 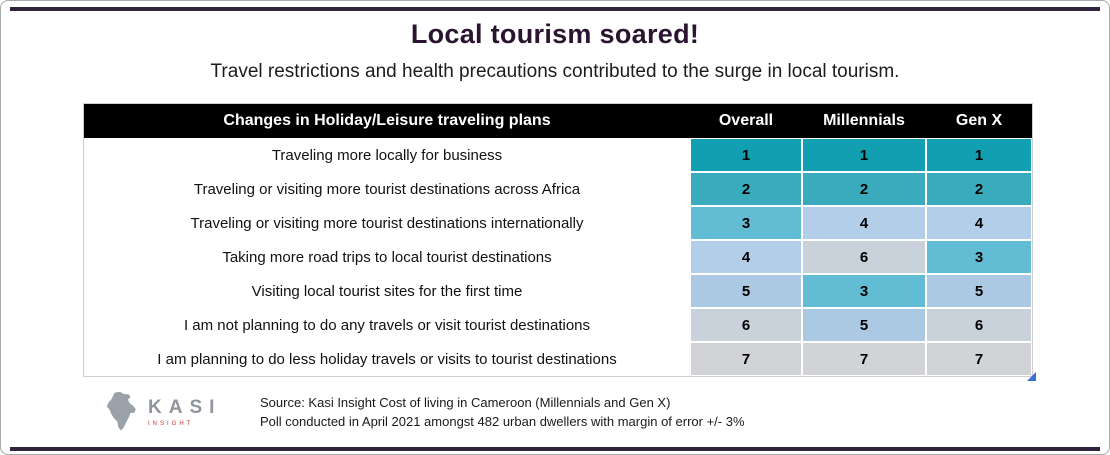 I want to click on kasi-logo: KASI INSIGHT, so click(x=163, y=412).